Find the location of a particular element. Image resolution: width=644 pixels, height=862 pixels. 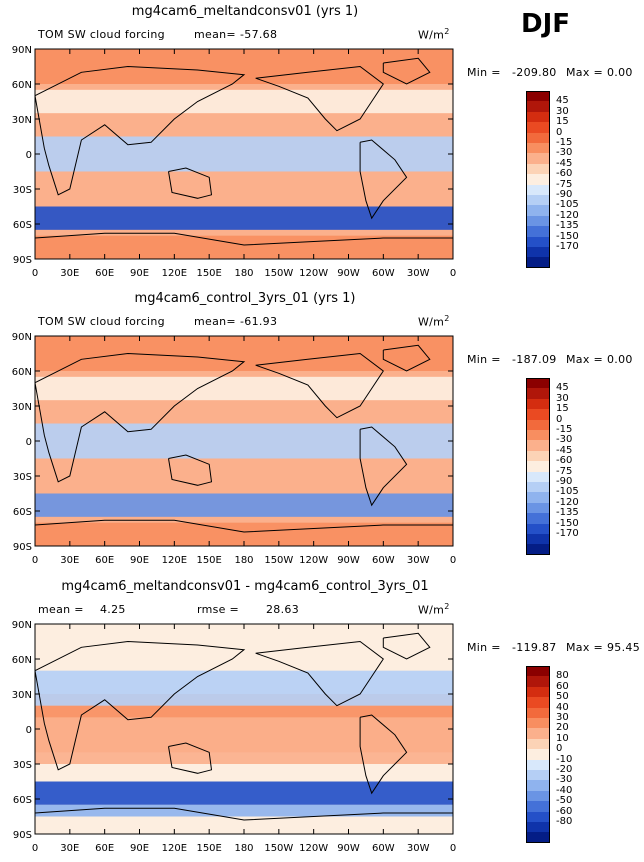

colorbar-label: -40 is located at coordinates (564, 790).